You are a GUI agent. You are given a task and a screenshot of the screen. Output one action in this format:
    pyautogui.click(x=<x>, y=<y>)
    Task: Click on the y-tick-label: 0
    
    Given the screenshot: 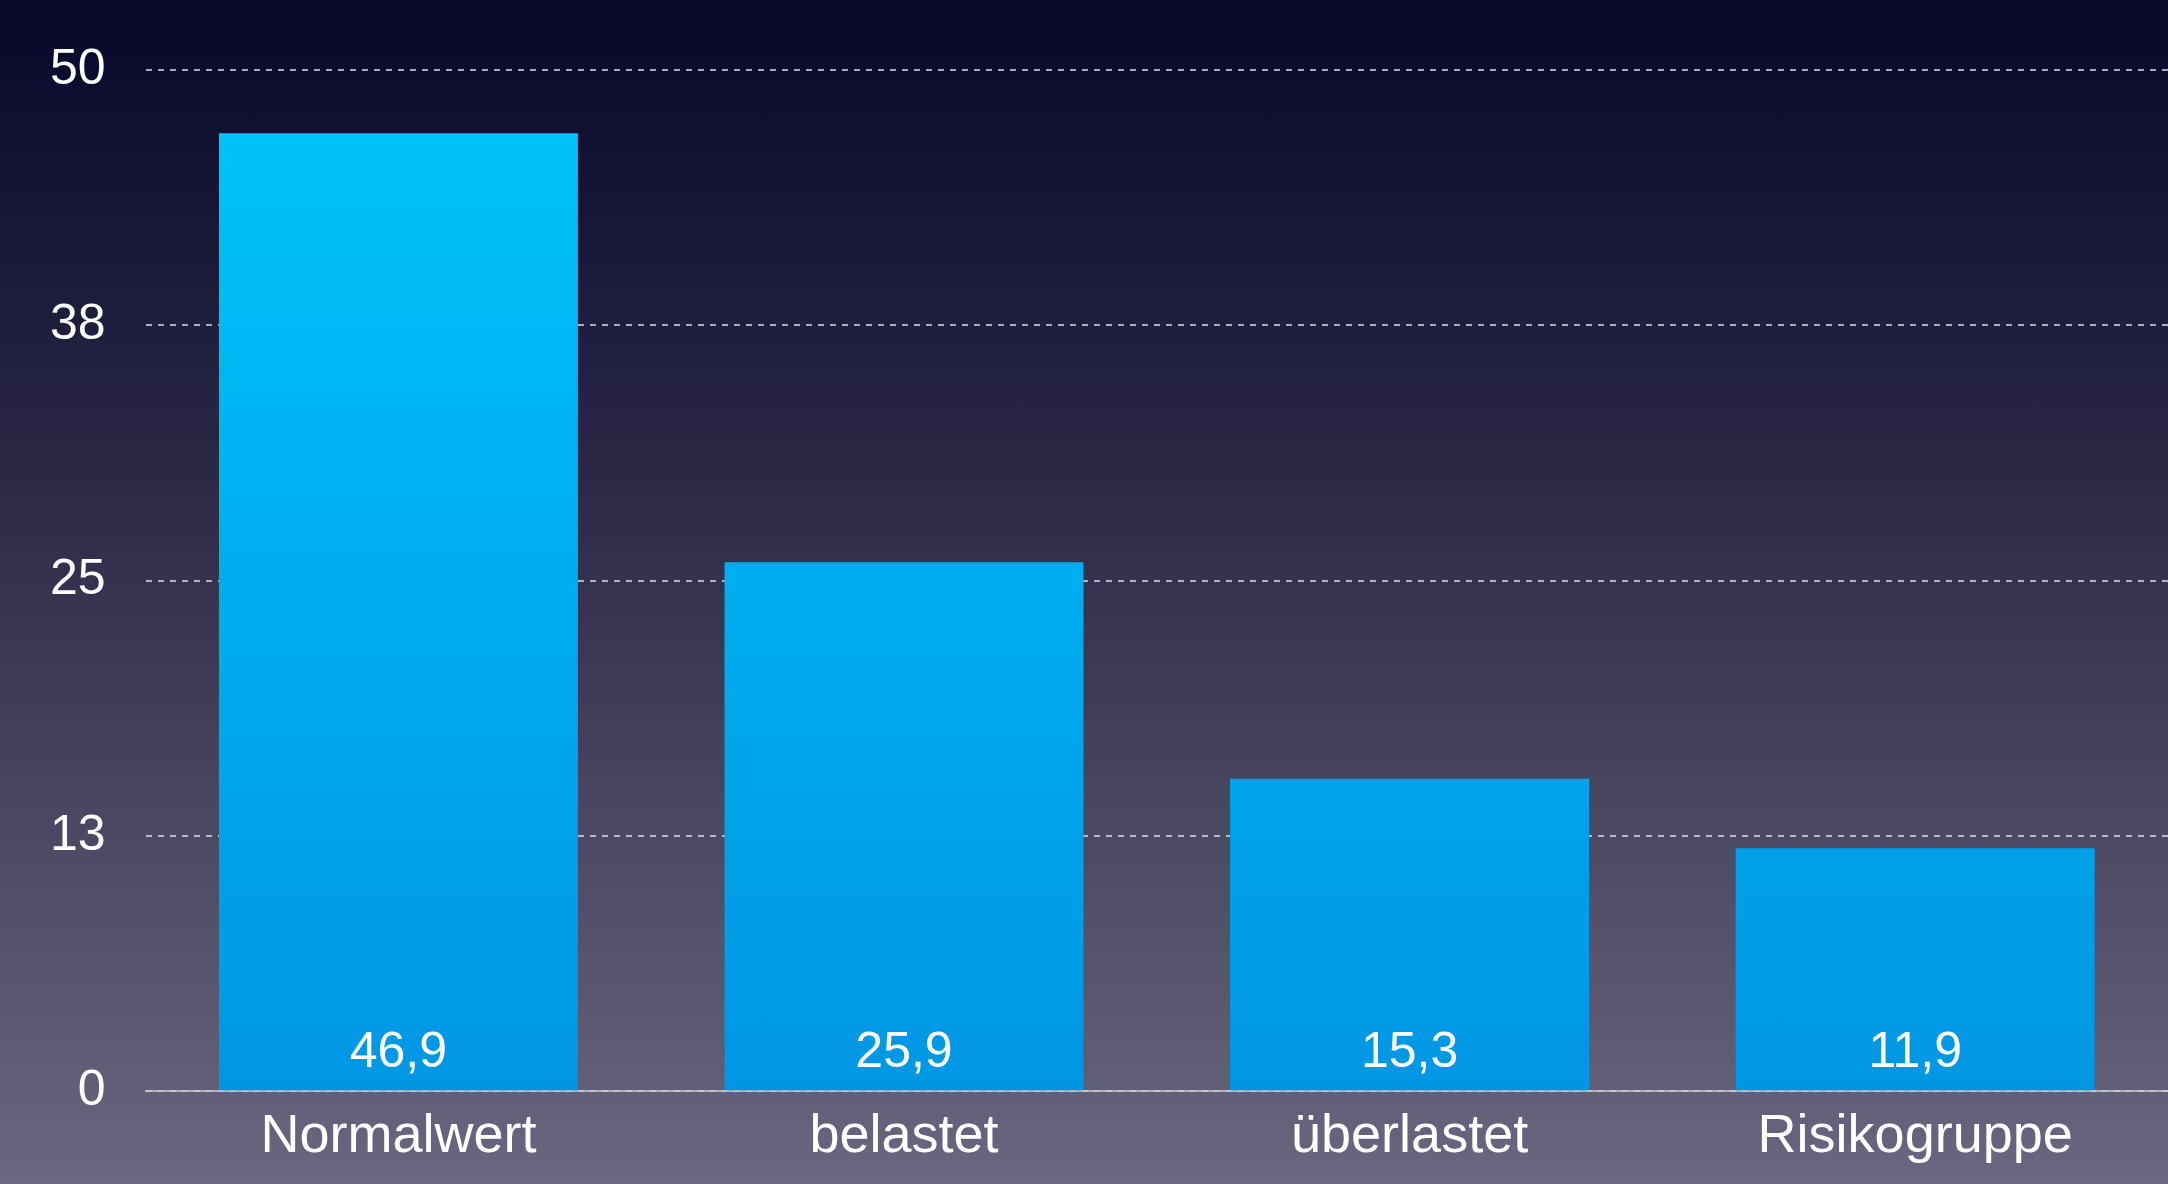 What is the action you would take?
    pyautogui.click(x=91, y=1087)
    